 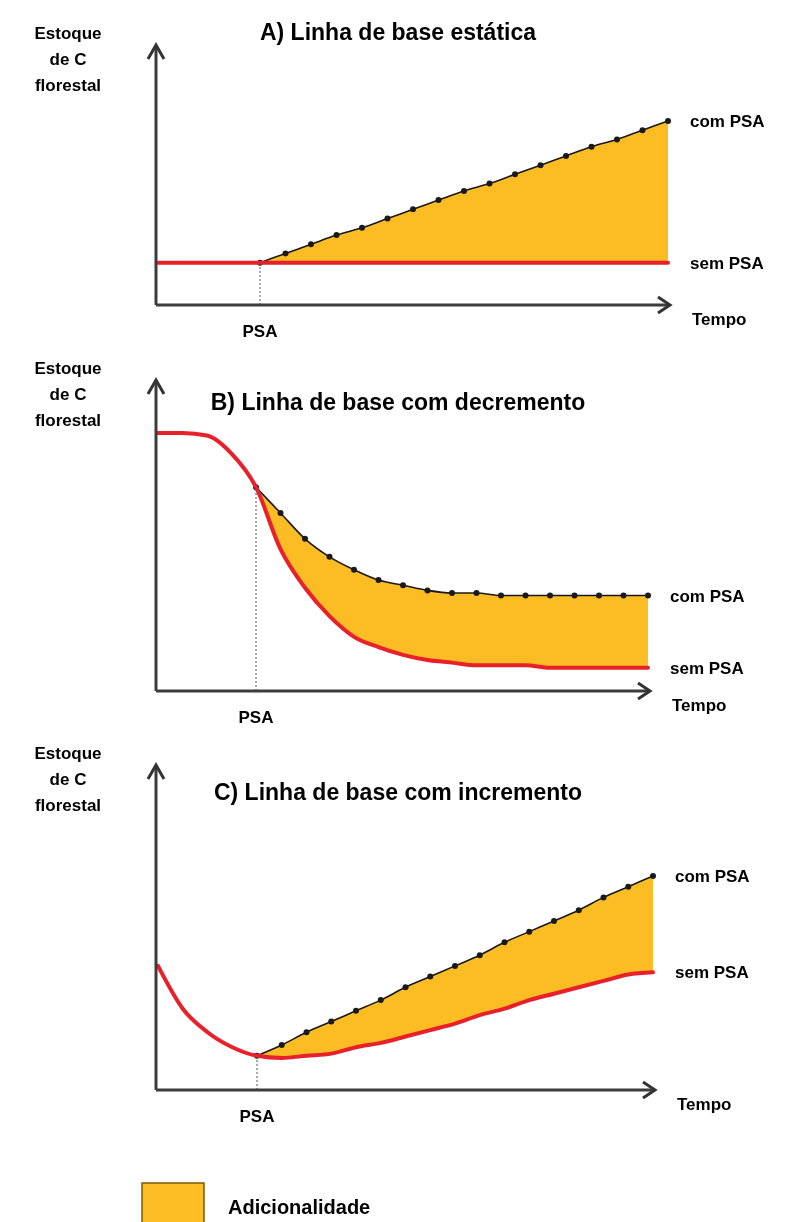 What do you see at coordinates (398, 792) in the screenshot?
I see `chart-title: C) Linha de base com incremento` at bounding box center [398, 792].